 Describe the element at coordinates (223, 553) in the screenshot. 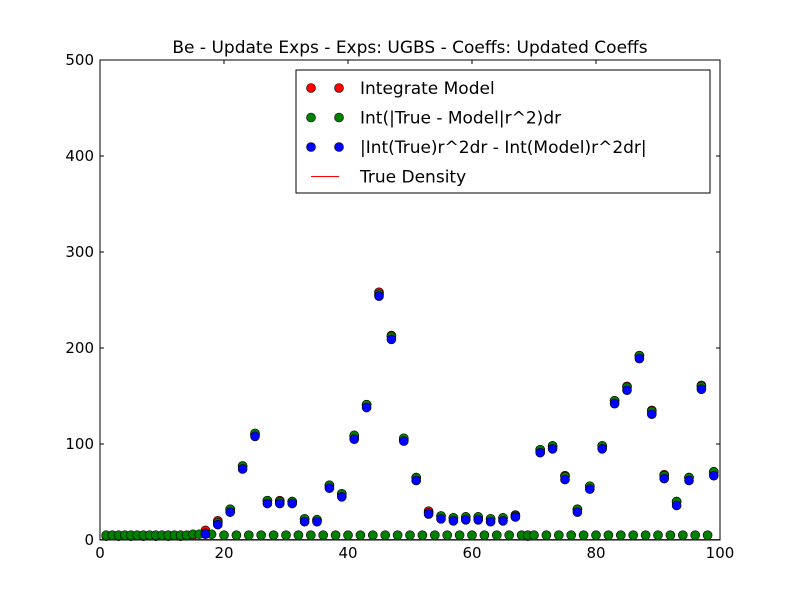

I see `x-tick-label: 20` at that location.